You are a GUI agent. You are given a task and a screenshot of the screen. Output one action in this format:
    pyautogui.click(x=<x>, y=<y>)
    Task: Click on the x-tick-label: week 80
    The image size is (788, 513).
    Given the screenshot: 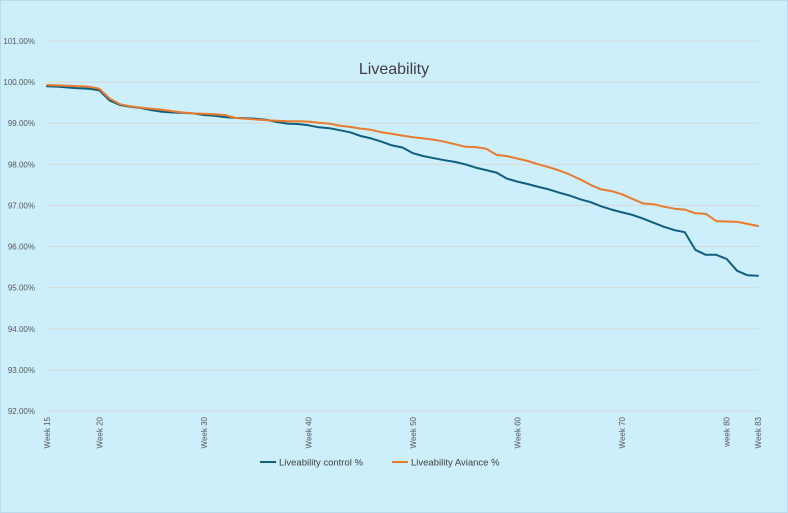 What is the action you would take?
    pyautogui.click(x=727, y=431)
    